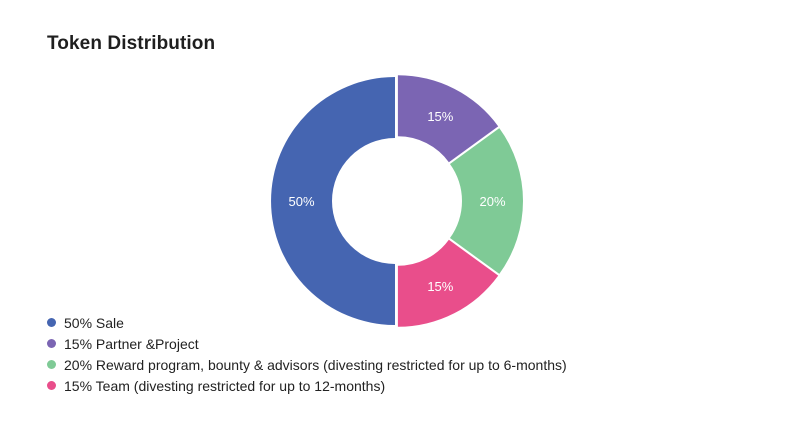 The height and width of the screenshot is (441, 793). I want to click on legend-label: 15% Partner &Project, so click(131, 343).